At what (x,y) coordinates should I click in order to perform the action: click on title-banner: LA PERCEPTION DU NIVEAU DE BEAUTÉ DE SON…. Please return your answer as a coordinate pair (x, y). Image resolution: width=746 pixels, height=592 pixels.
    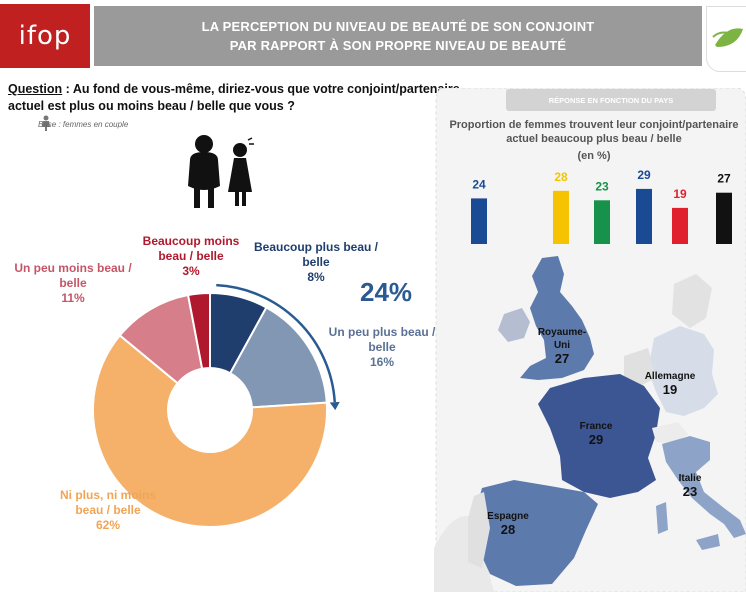
    Looking at the image, I should click on (398, 36).